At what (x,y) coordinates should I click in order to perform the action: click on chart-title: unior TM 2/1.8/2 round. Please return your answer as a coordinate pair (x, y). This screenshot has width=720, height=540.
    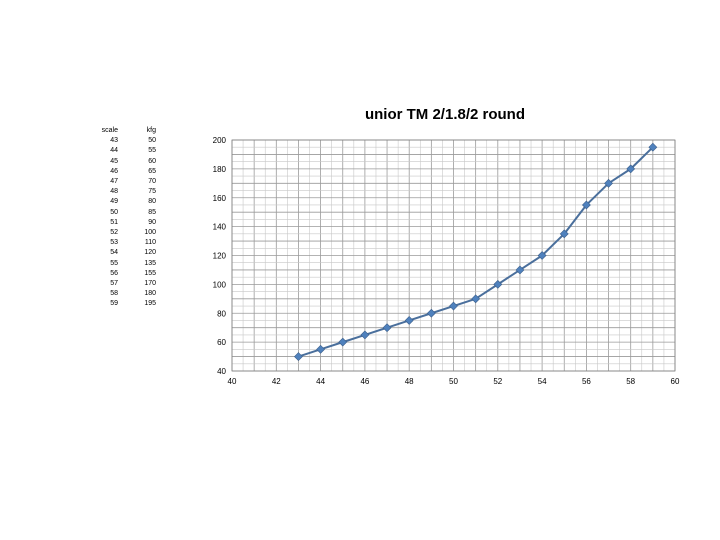
    Looking at the image, I should click on (444, 114).